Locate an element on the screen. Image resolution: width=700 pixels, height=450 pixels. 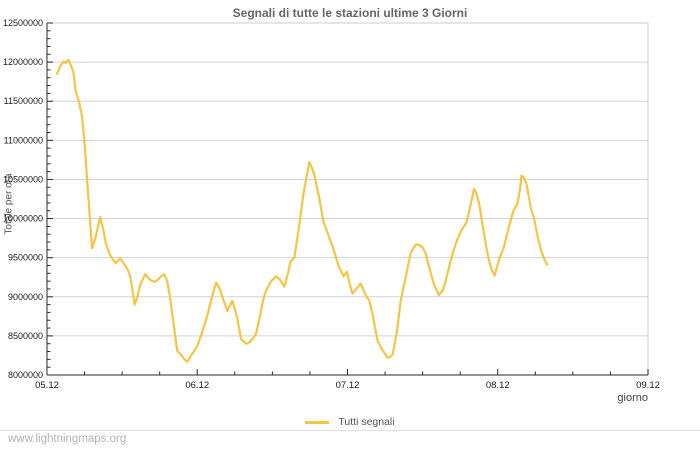
y-tick-label: 8000000 is located at coordinates (25, 375).